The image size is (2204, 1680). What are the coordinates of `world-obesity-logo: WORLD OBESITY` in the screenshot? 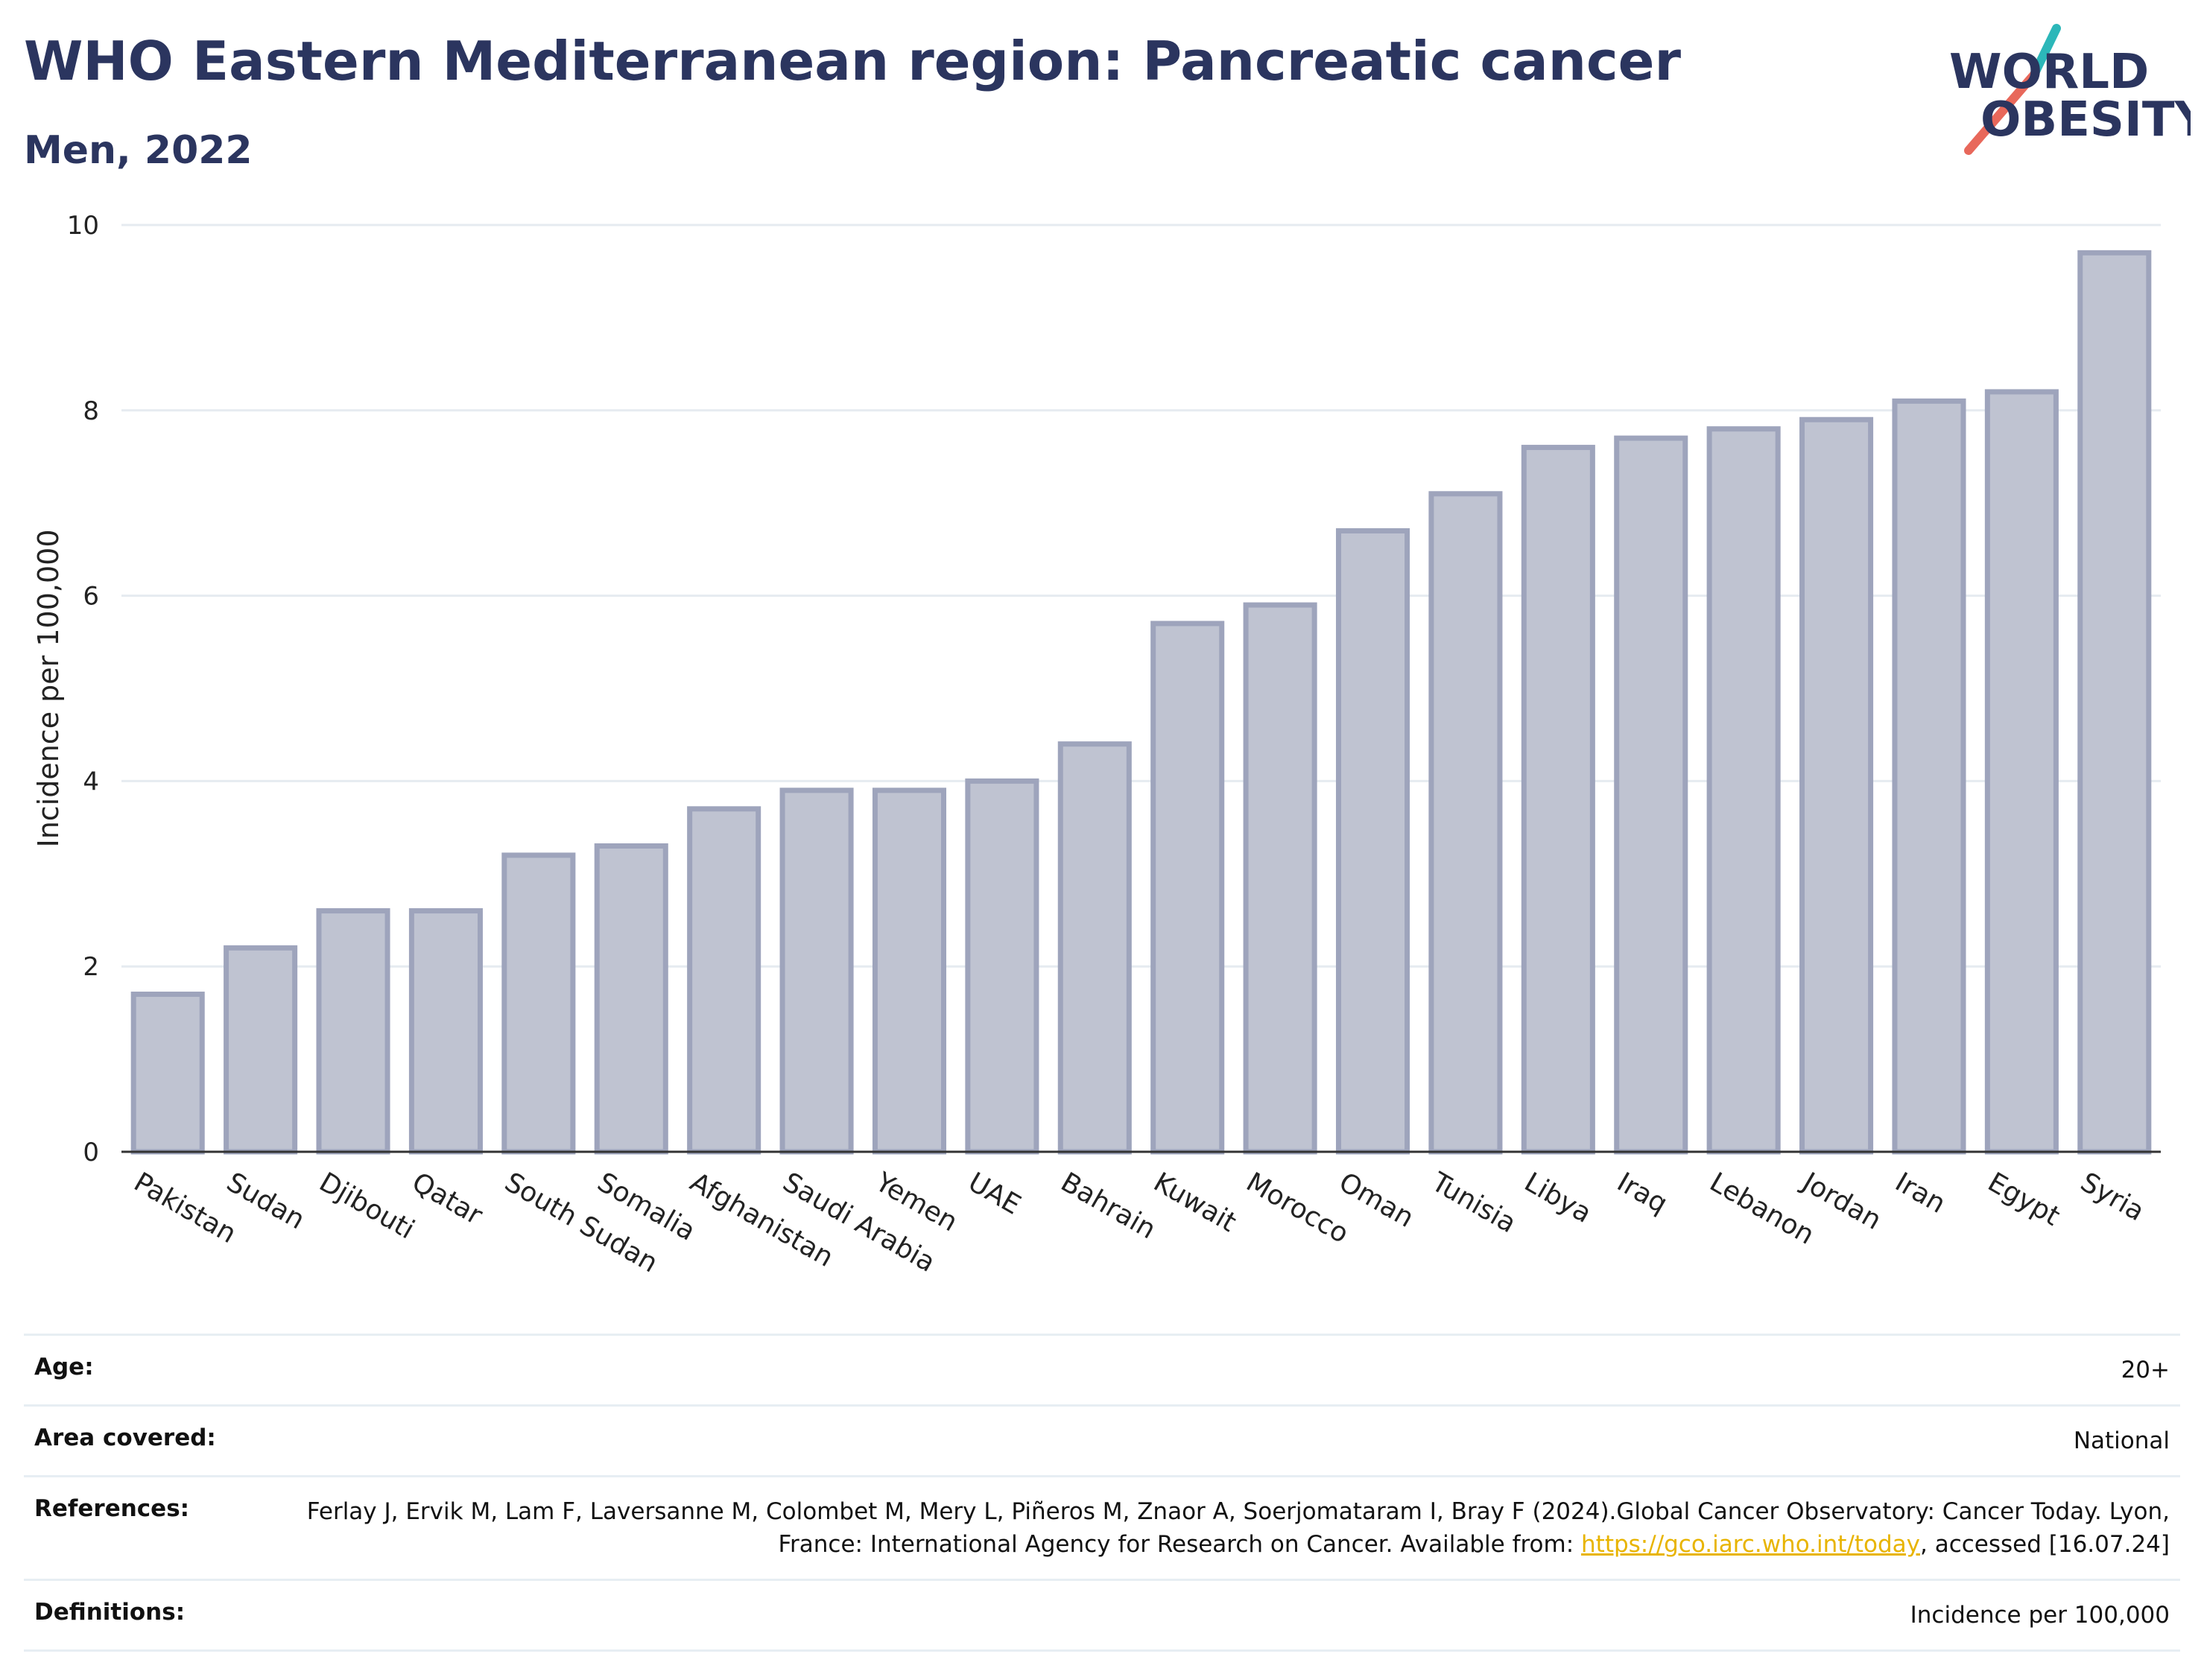 It's located at (2070, 89).